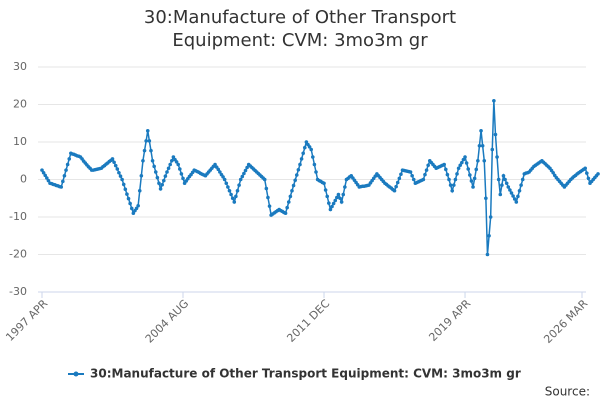 The image size is (600, 400). Describe the element at coordinates (76, 374) in the screenshot. I see `legend-marker` at that location.